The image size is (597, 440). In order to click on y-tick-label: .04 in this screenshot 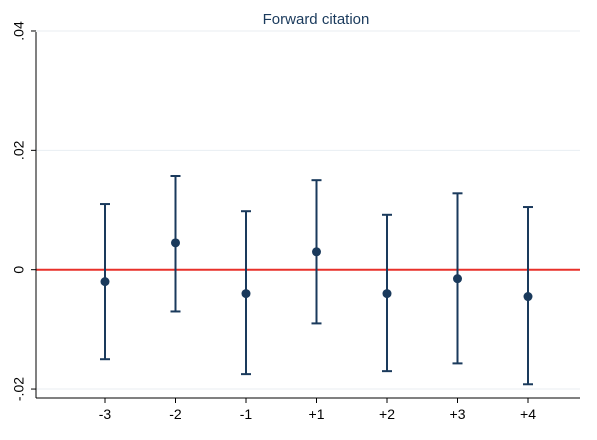, I will do `click(19, 31)`.